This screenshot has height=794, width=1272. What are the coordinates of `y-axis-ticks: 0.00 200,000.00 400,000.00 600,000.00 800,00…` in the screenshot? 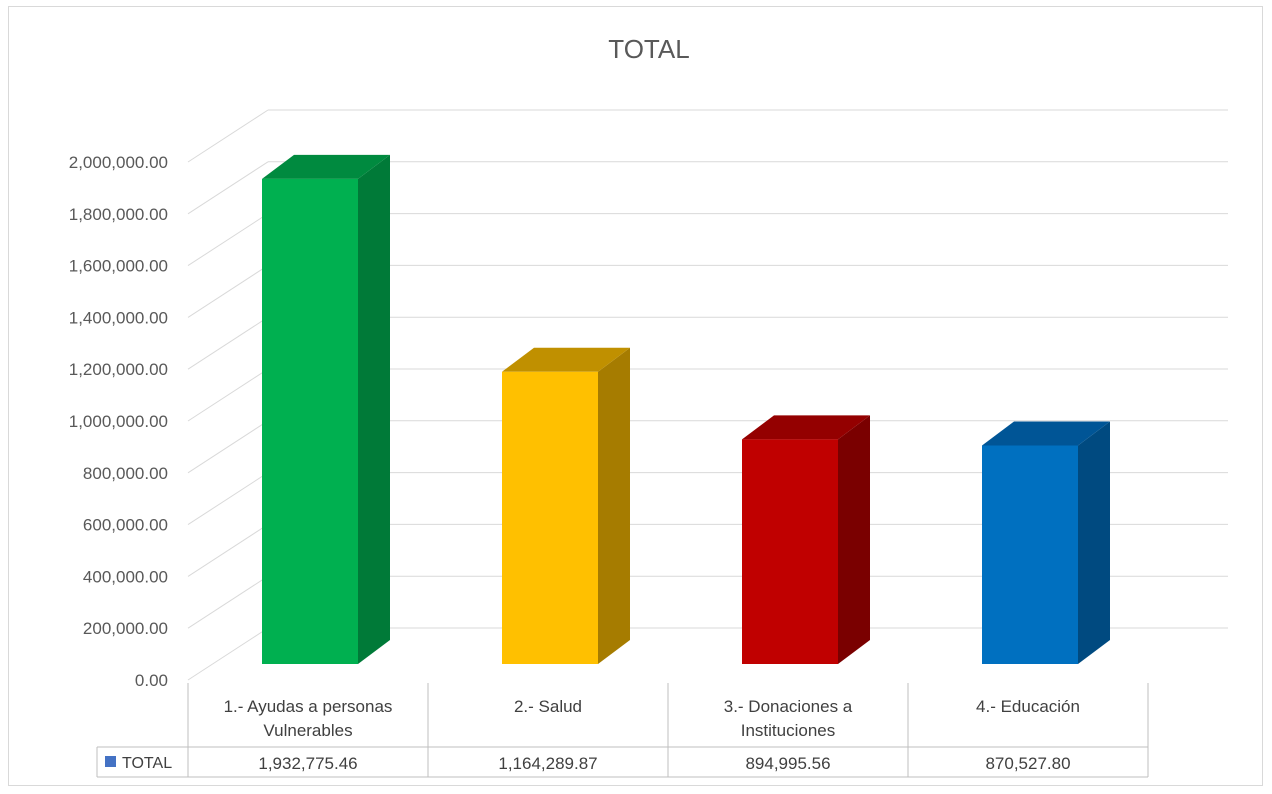 It's located at (118, 421).